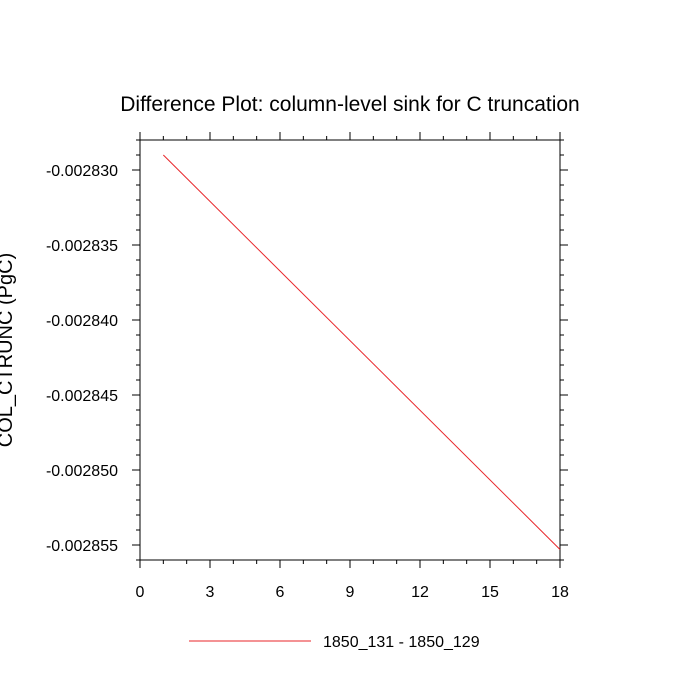 This screenshot has height=700, width=700. Describe the element at coordinates (401, 642) in the screenshot. I see `legend-label: 1850_131 - 1850_129` at that location.